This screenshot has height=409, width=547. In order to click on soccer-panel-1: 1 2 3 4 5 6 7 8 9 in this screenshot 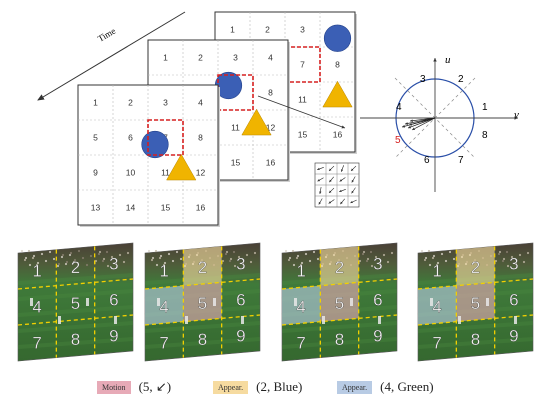, I will do `click(75, 302)`.